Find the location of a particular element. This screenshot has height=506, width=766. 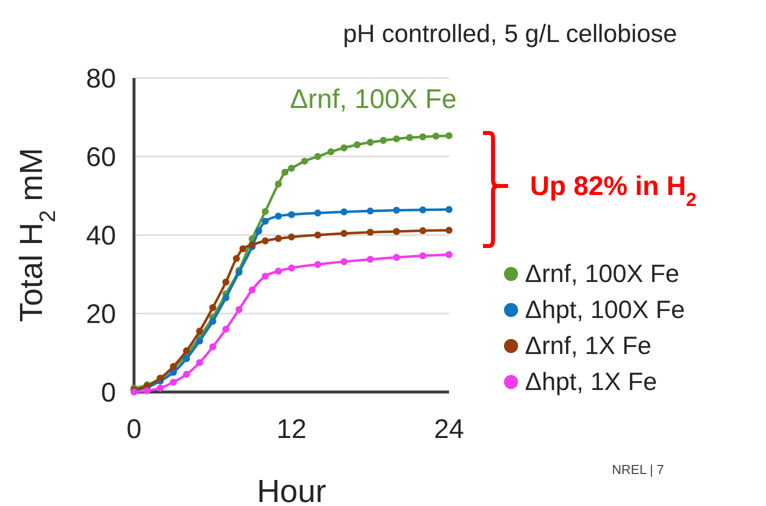

legend-label: Δrnf, 100X Fe is located at coordinates (602, 274).